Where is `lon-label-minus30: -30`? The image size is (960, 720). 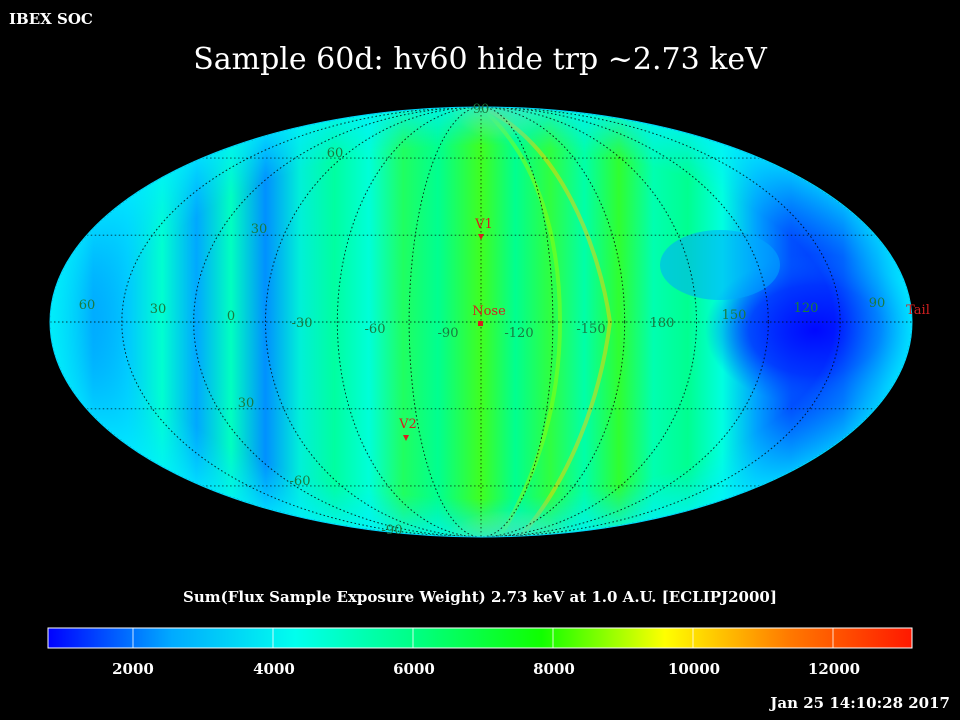
lon-label-minus30: -30 is located at coordinates (302, 323).